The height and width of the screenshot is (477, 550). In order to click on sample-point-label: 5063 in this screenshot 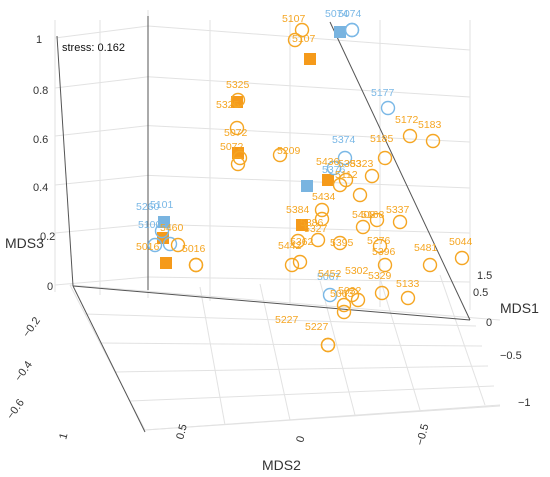, I will do `click(342, 294)`.